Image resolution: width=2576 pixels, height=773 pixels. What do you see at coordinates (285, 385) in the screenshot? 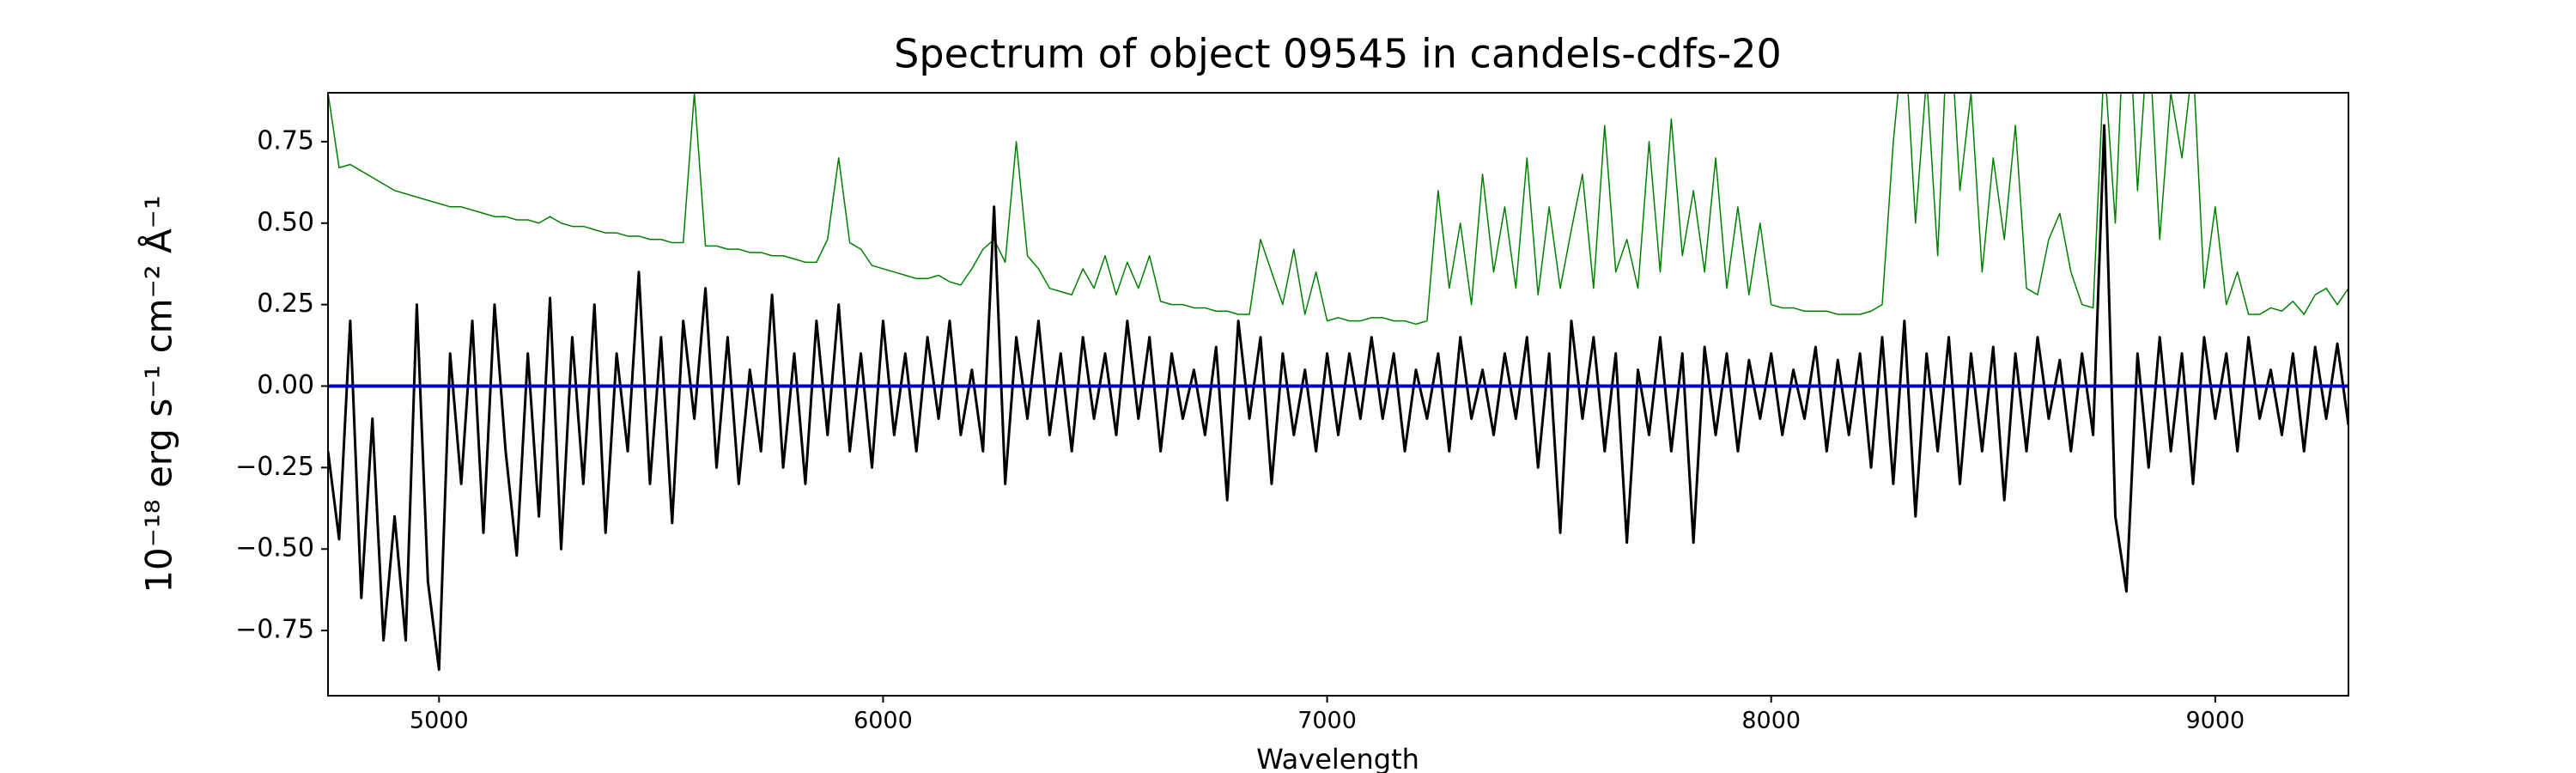
I see `y-tick-label: 0.00` at bounding box center [285, 385].